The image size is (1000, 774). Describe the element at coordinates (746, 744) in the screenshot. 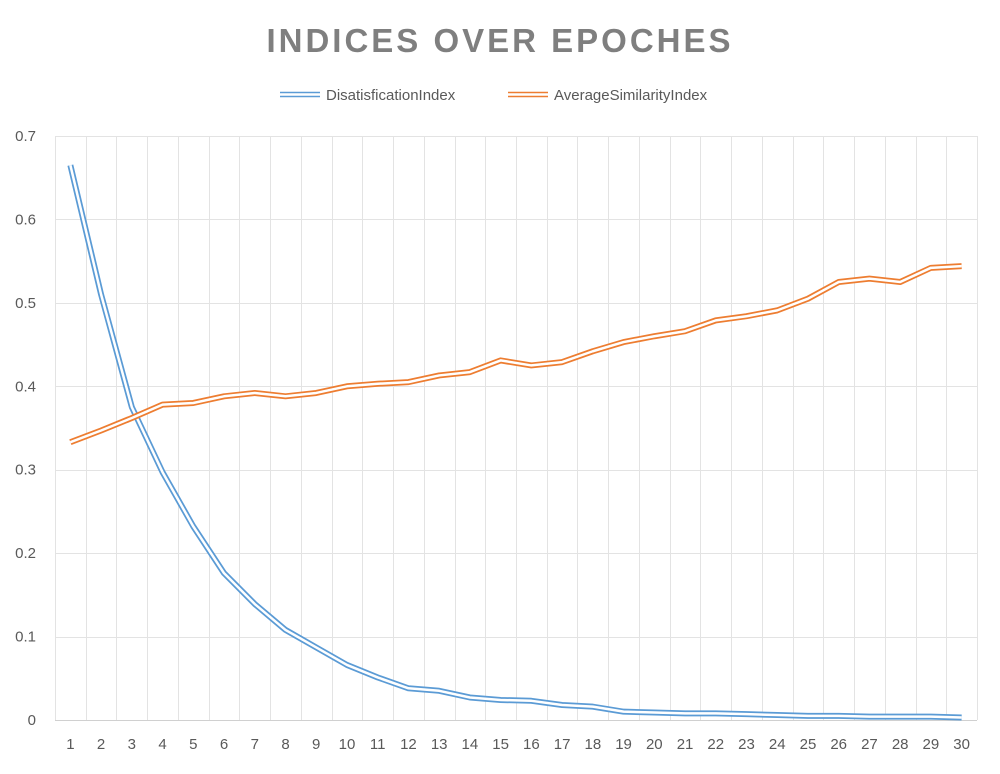

I see `x-tick-label: 23` at that location.